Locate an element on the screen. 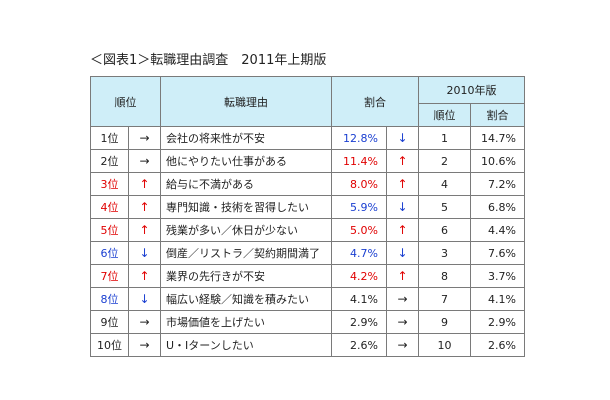 This screenshot has height=400, width=610. table-row: 6位 ↓ 倒産／リストラ／契約期間満了 4.7% ↓ 3 7.6% is located at coordinates (307, 253).